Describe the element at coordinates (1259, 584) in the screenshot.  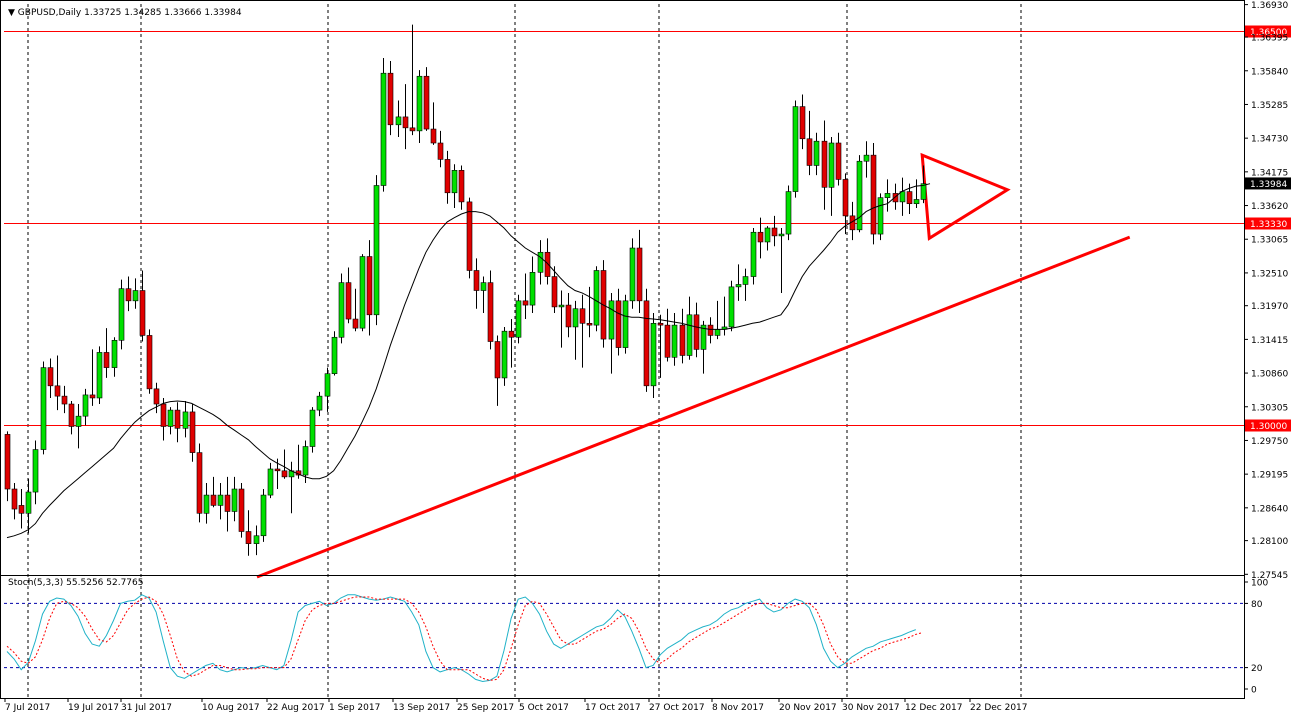
I see `stoch-axis-label: 100` at that location.